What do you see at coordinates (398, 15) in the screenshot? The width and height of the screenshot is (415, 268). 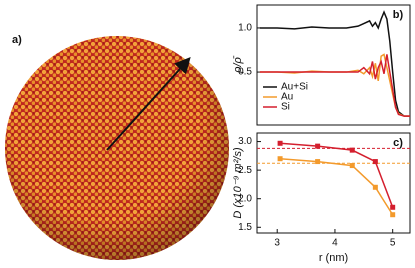 I see `panel-label: b)` at bounding box center [398, 15].